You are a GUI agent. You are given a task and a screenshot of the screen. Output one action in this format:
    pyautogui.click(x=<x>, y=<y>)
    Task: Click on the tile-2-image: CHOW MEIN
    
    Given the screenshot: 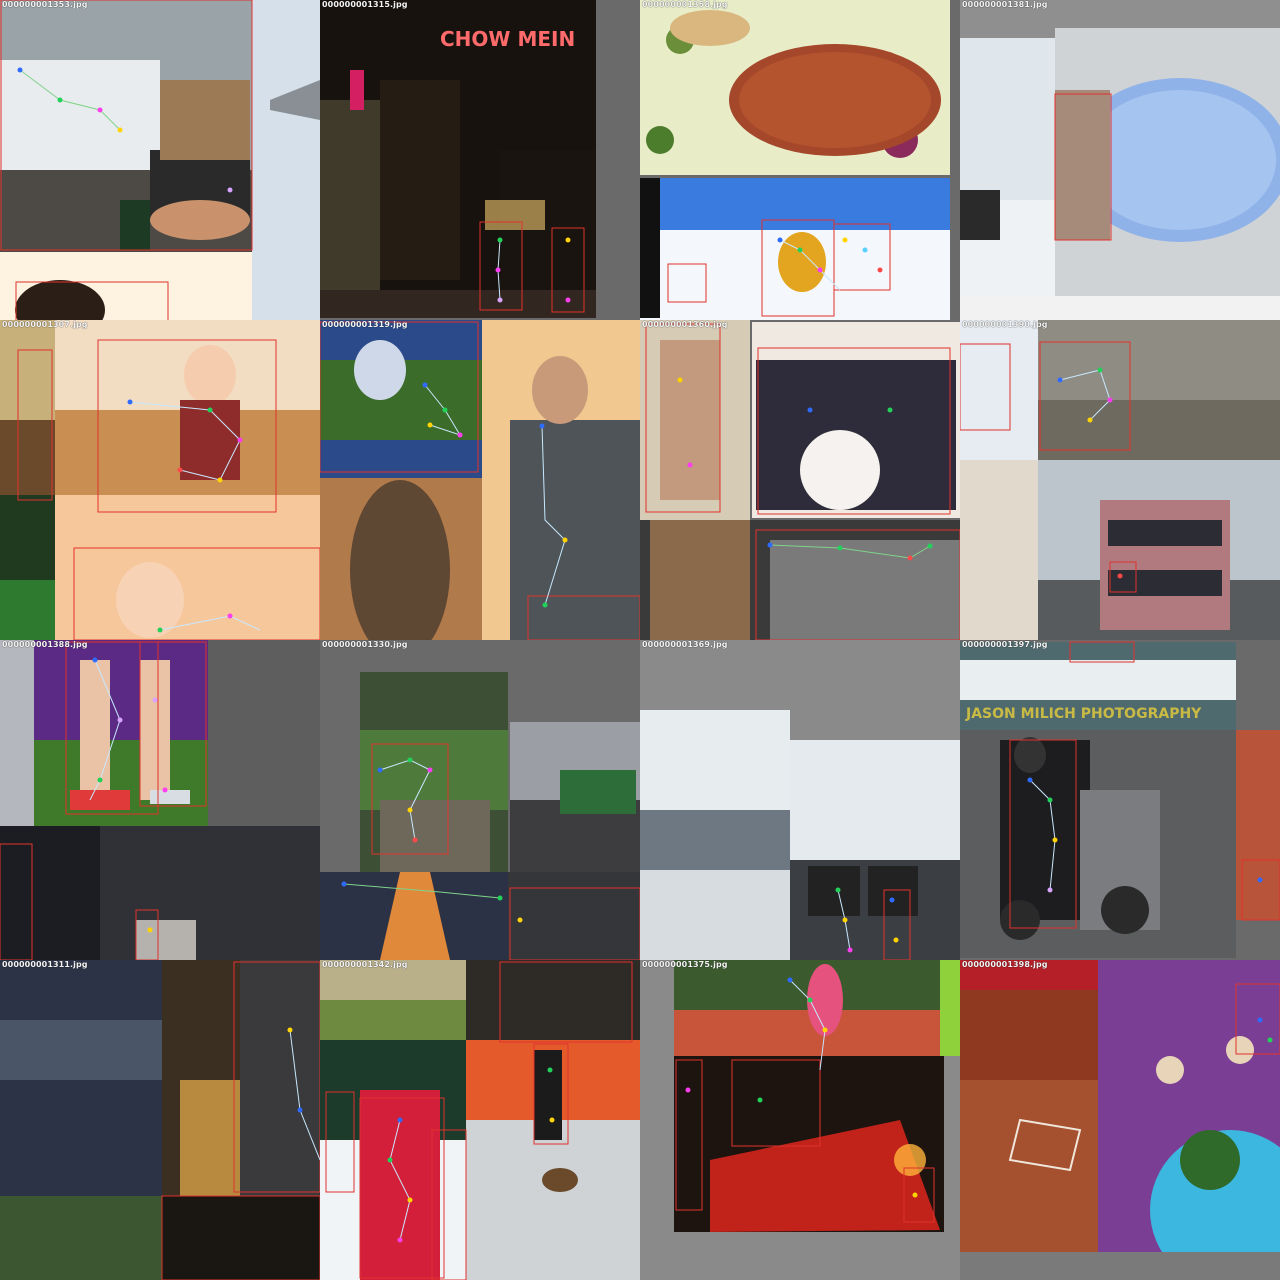 What is the action you would take?
    pyautogui.click(x=480, y=160)
    